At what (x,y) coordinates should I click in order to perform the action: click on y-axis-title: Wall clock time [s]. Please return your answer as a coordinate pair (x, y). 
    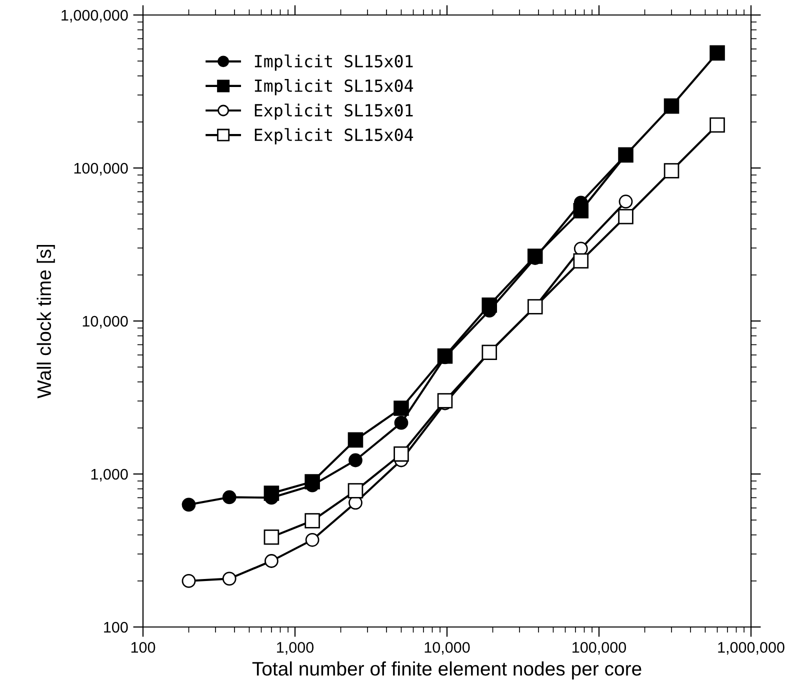
    Looking at the image, I should click on (45, 321).